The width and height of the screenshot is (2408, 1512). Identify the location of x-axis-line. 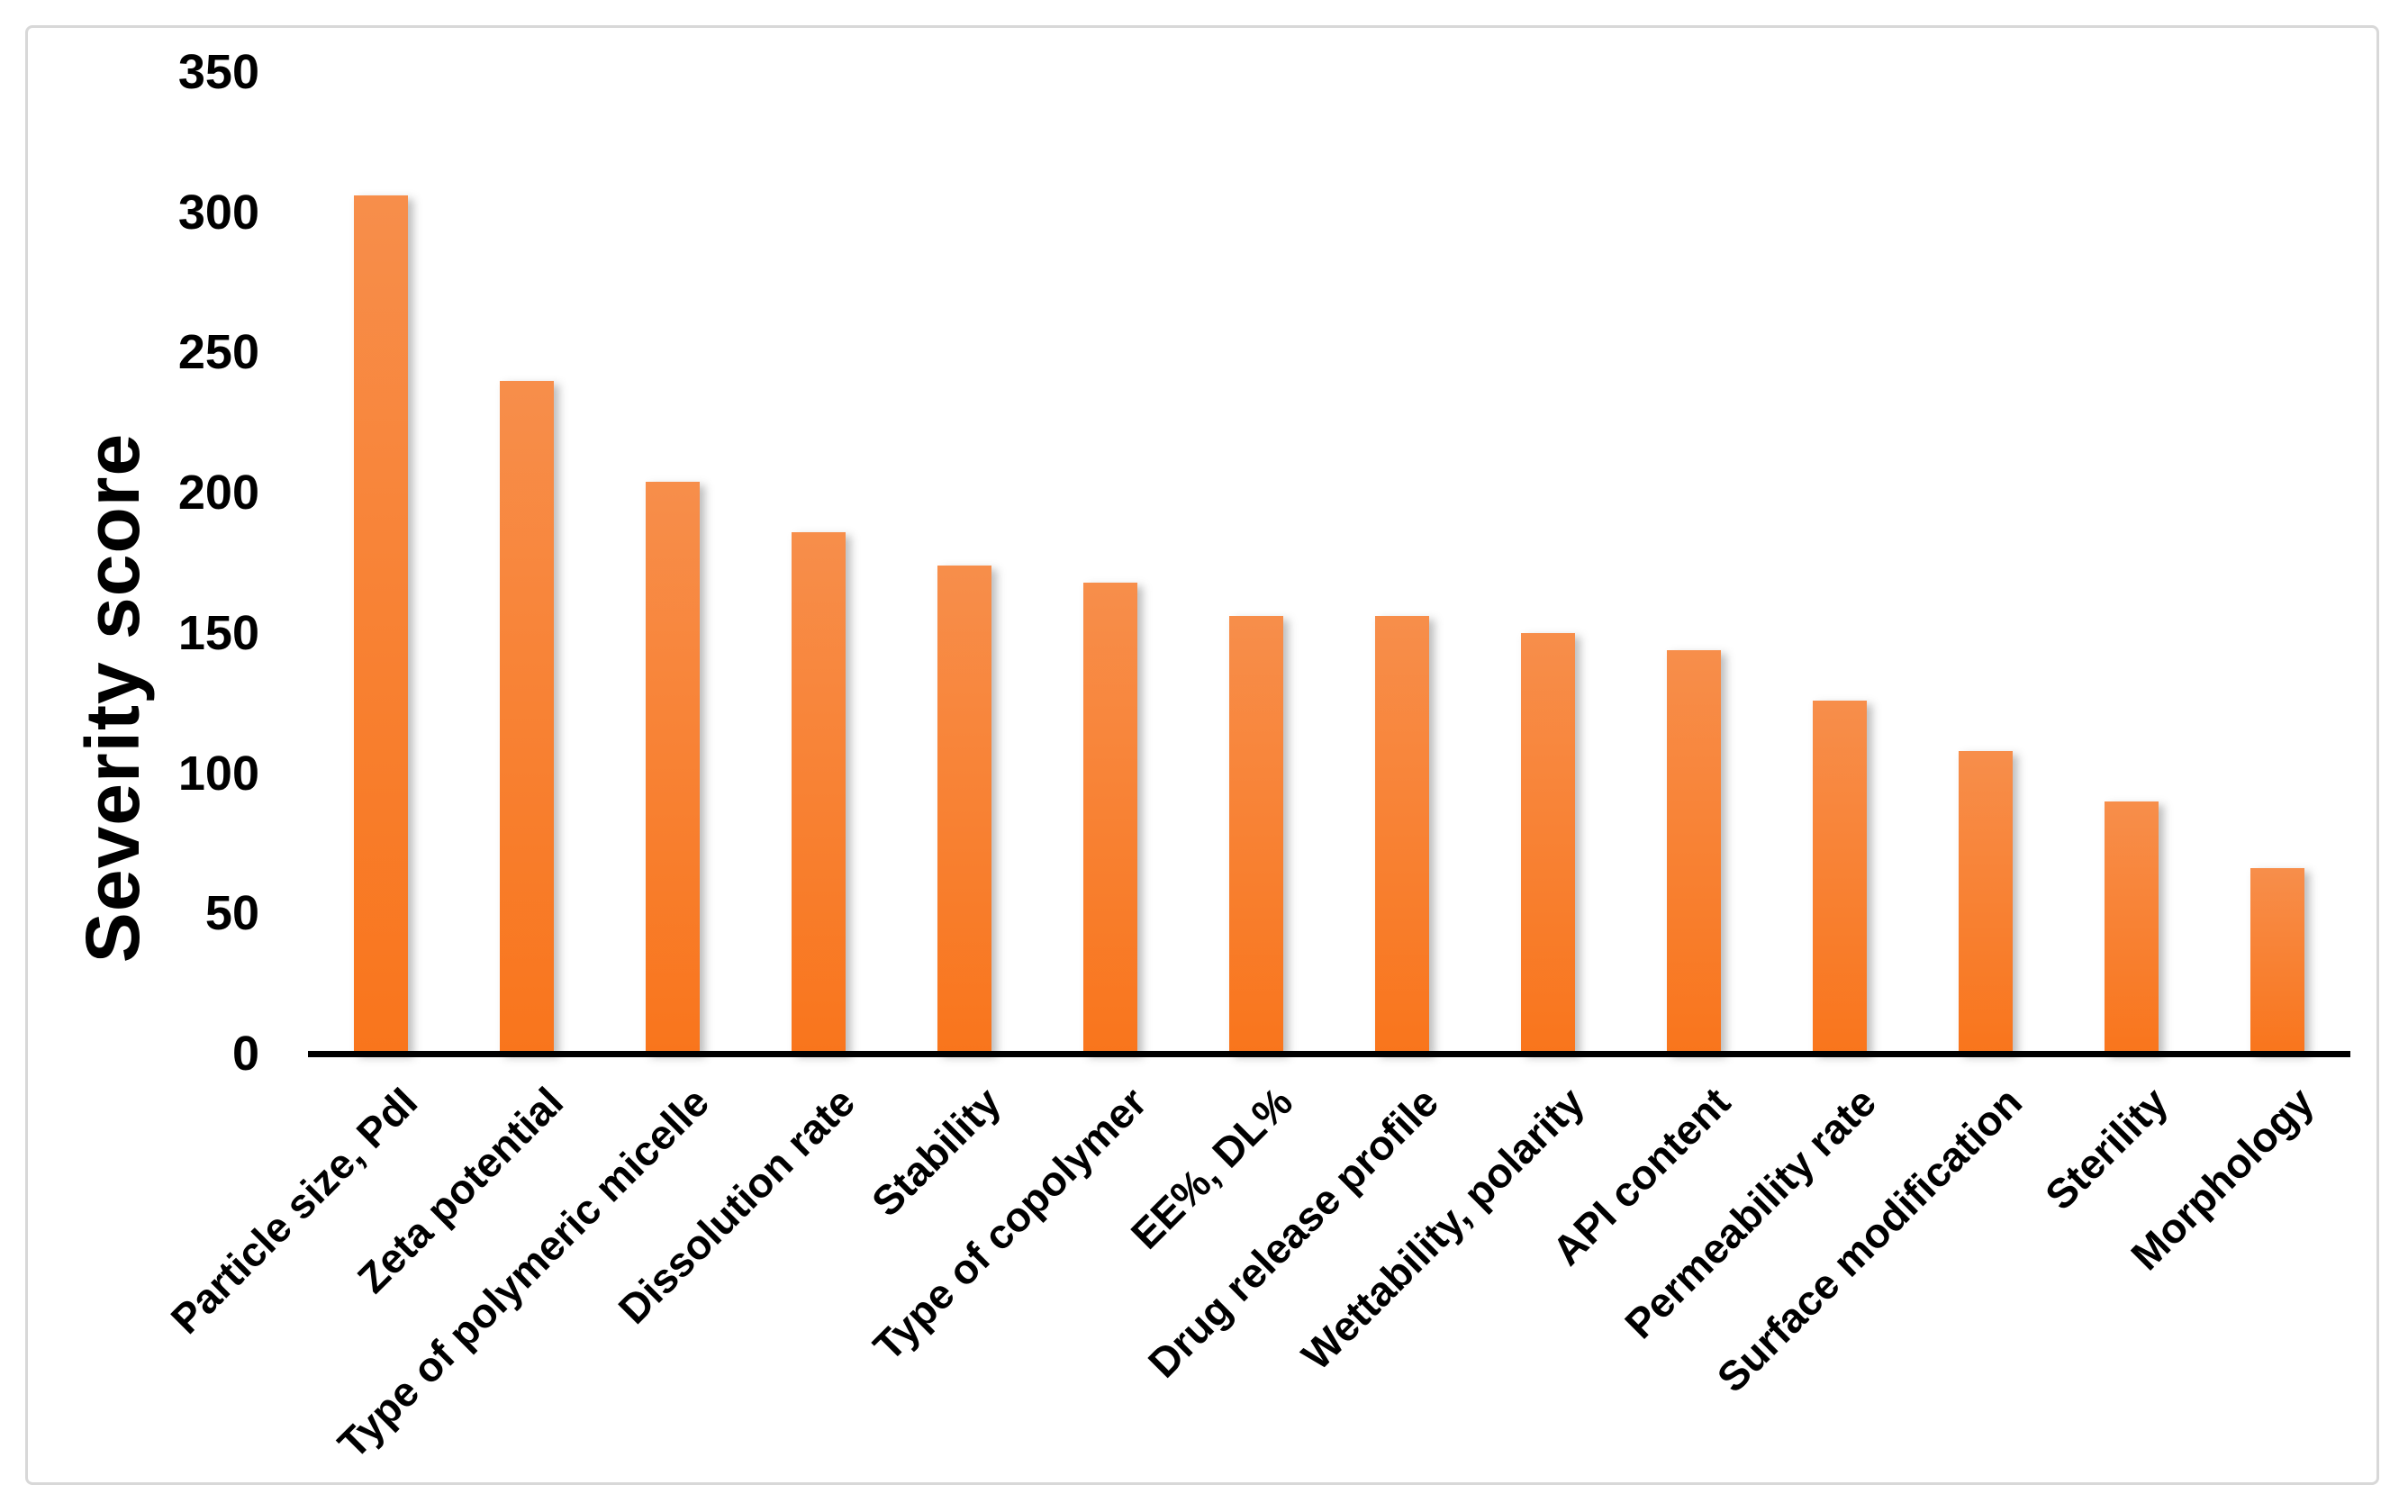
(1329, 1054).